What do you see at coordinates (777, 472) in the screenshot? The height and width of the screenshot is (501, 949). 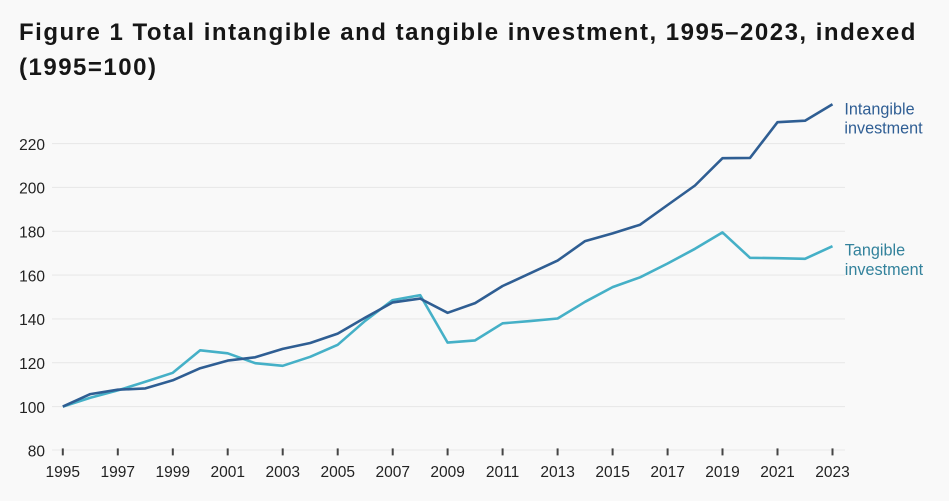 I see `svg-text: 2021` at bounding box center [777, 472].